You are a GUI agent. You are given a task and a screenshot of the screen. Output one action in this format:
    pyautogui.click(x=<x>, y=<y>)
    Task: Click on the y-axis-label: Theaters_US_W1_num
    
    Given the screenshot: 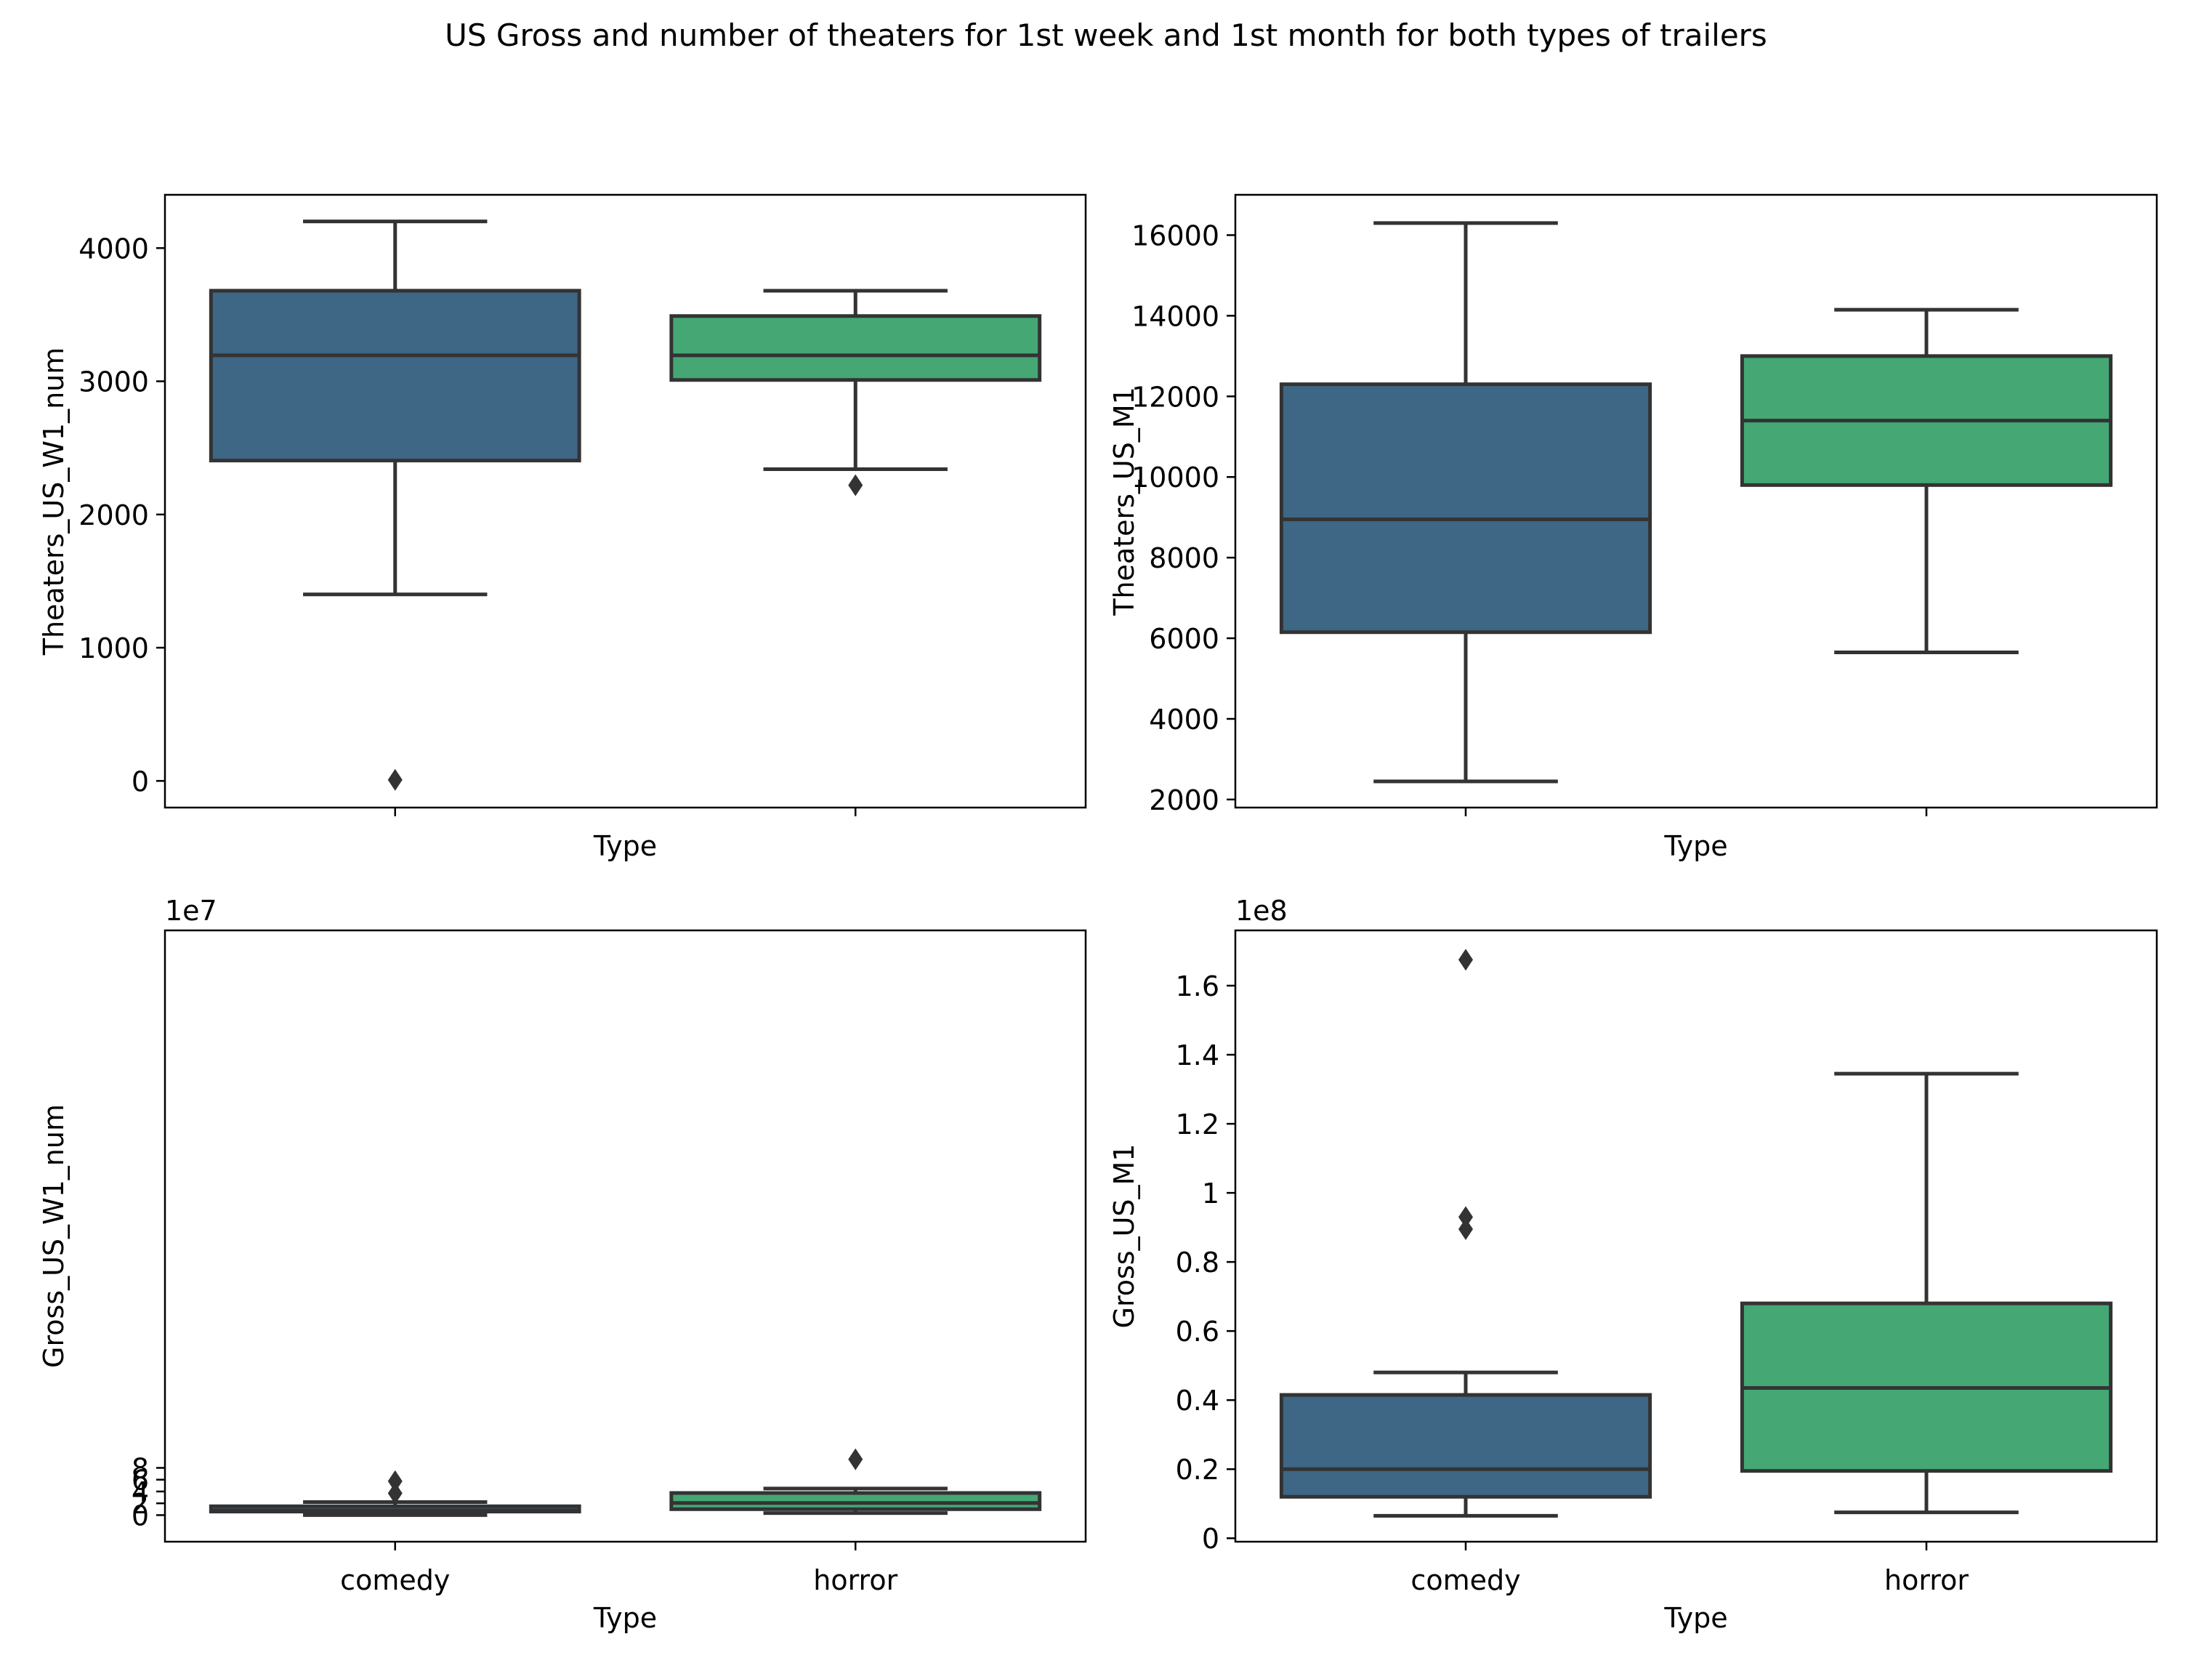 What is the action you would take?
    pyautogui.click(x=54, y=501)
    